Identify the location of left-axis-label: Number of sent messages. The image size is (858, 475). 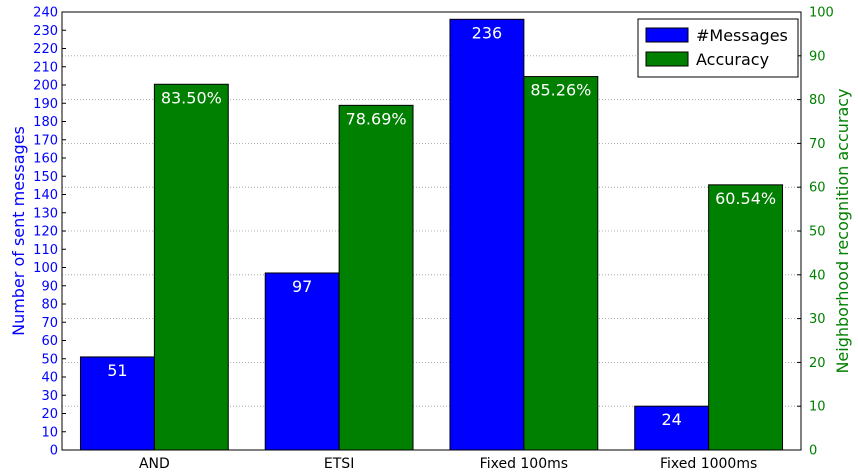
(18, 231).